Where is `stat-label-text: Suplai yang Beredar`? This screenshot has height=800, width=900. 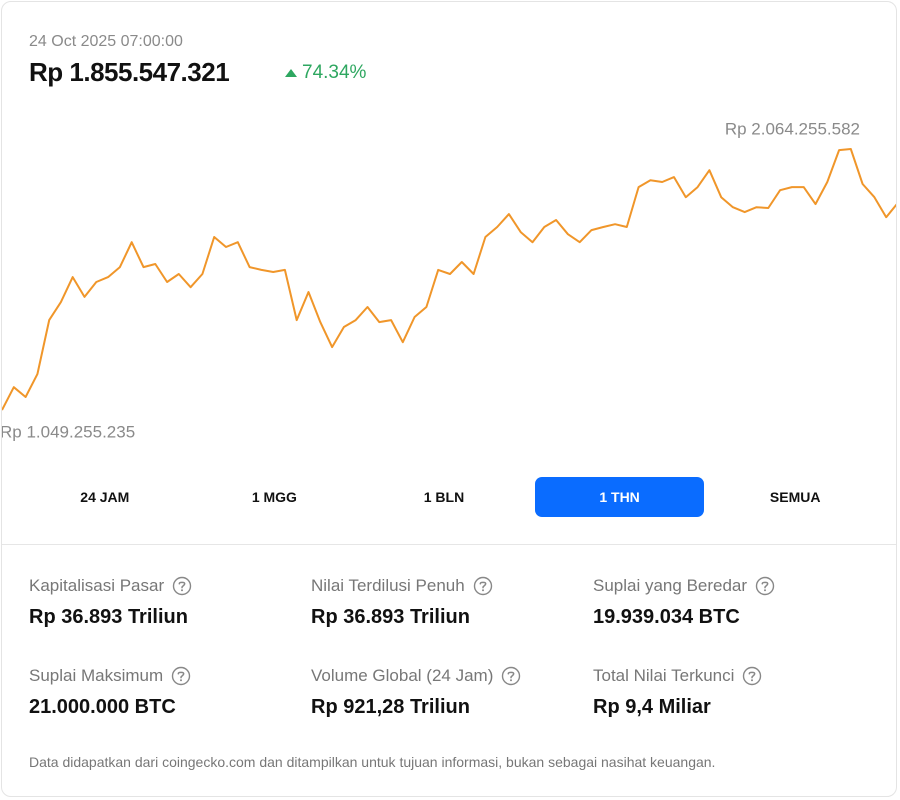
stat-label-text: Suplai yang Beredar is located at coordinates (670, 585).